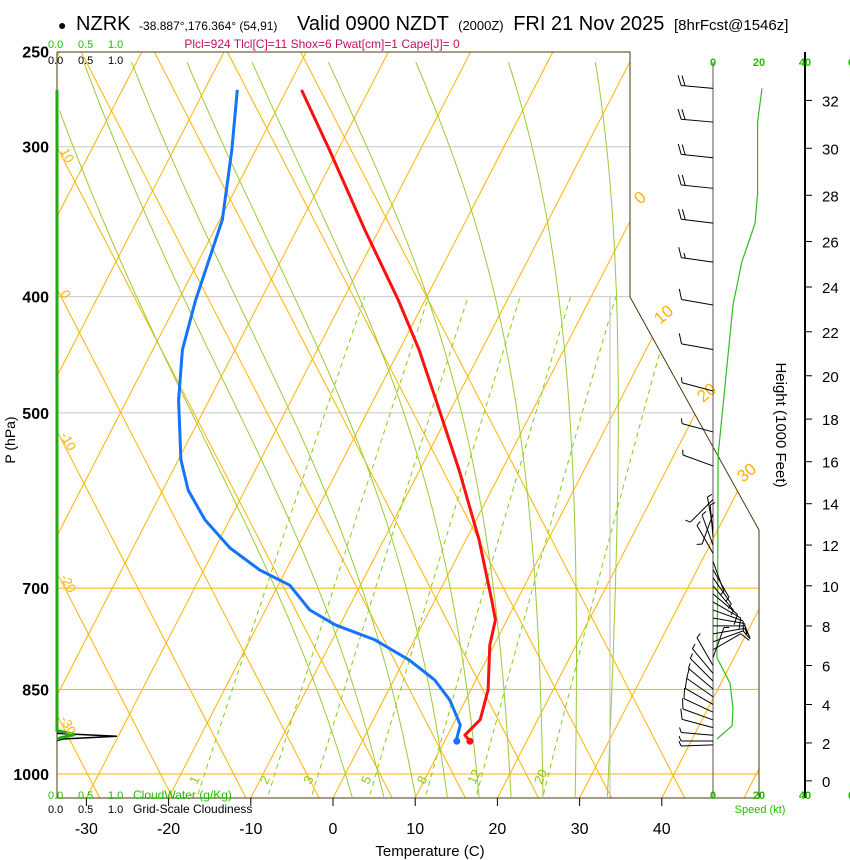 The image size is (850, 860). I want to click on height-tick-label: 2, so click(826, 744).